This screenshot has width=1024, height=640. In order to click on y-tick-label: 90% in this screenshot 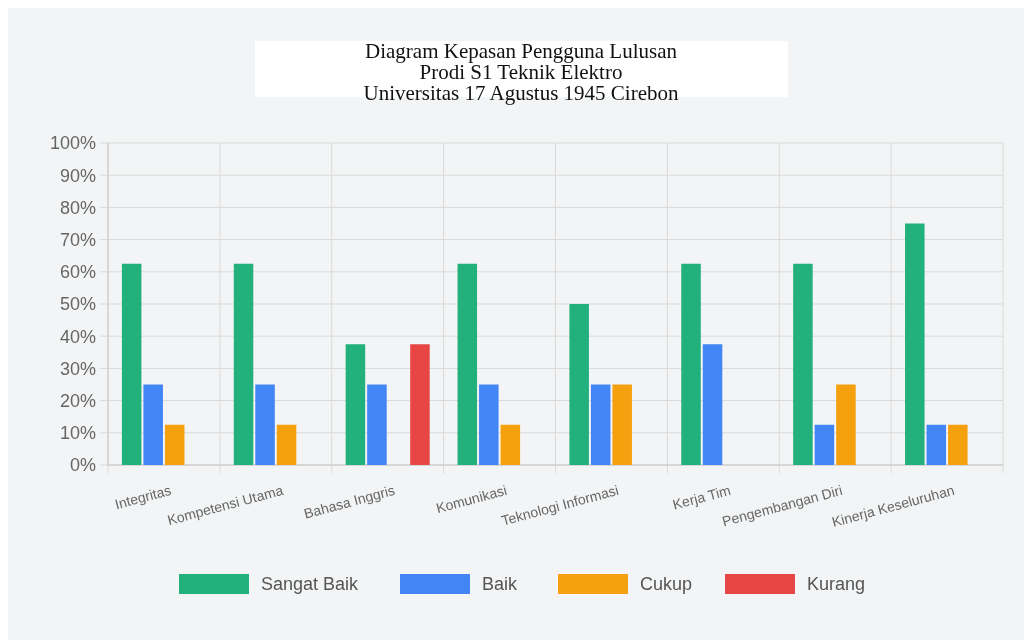, I will do `click(77, 175)`.